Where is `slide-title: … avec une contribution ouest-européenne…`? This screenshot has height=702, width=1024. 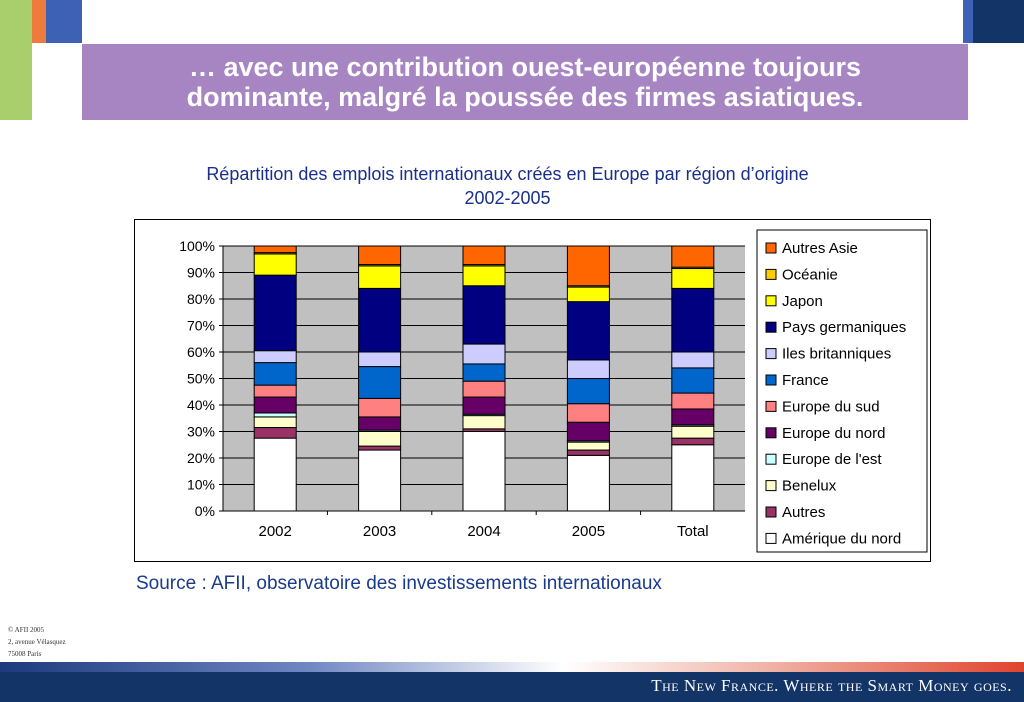 slide-title: … avec une contribution ouest-européenne… is located at coordinates (525, 82).